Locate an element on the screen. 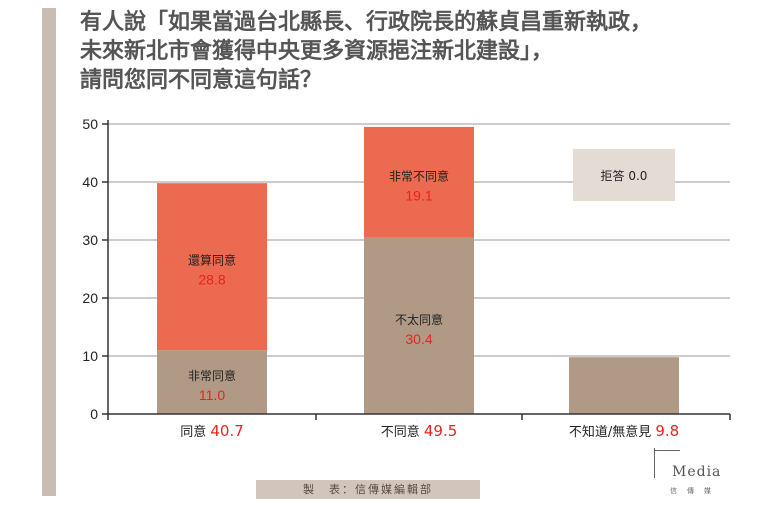  segment-label: 非常不同意 is located at coordinates (419, 175).